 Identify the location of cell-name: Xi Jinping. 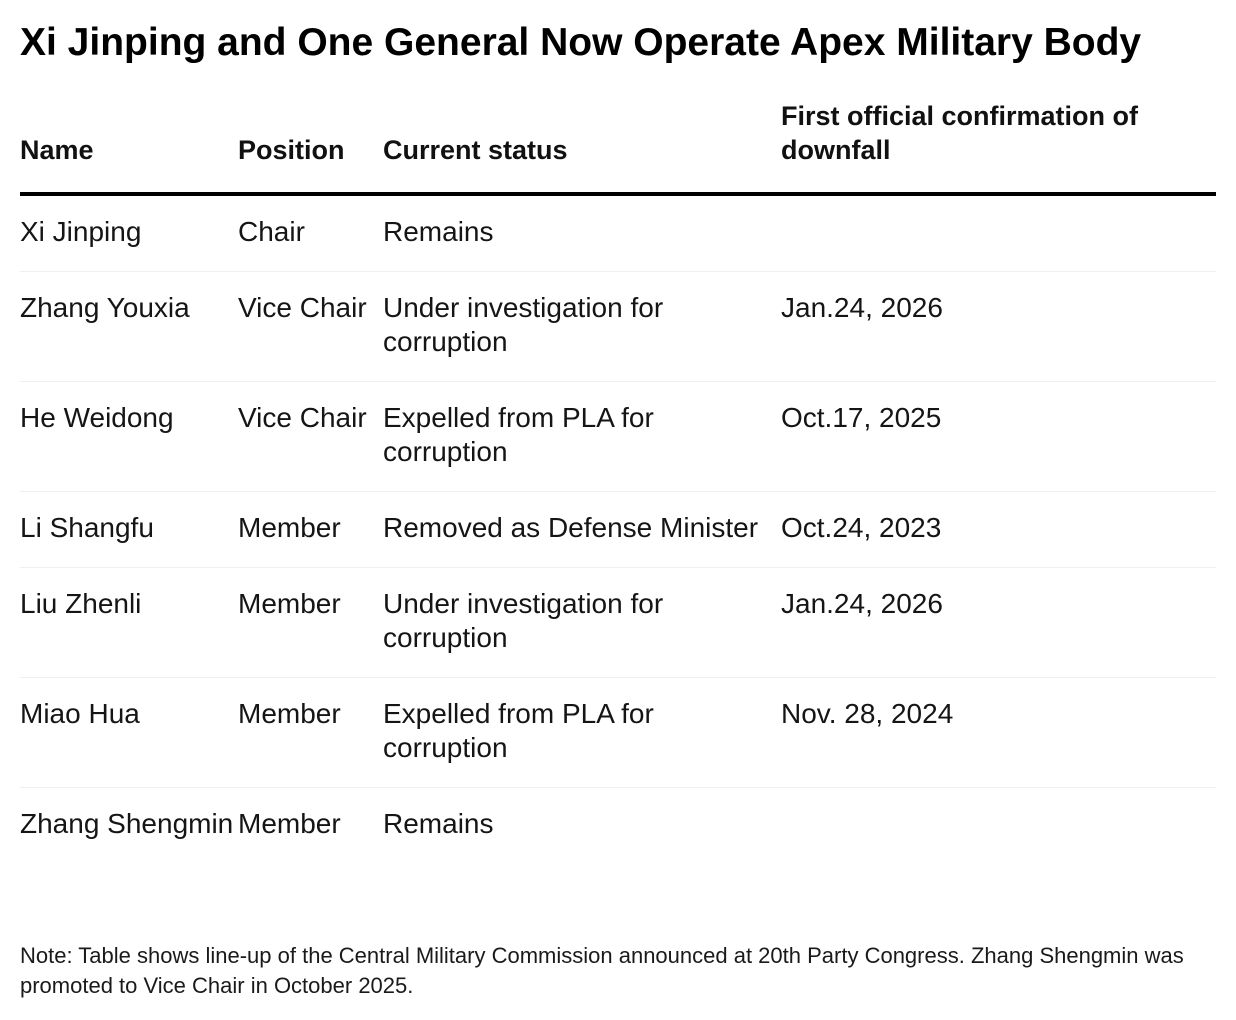
(129, 233).